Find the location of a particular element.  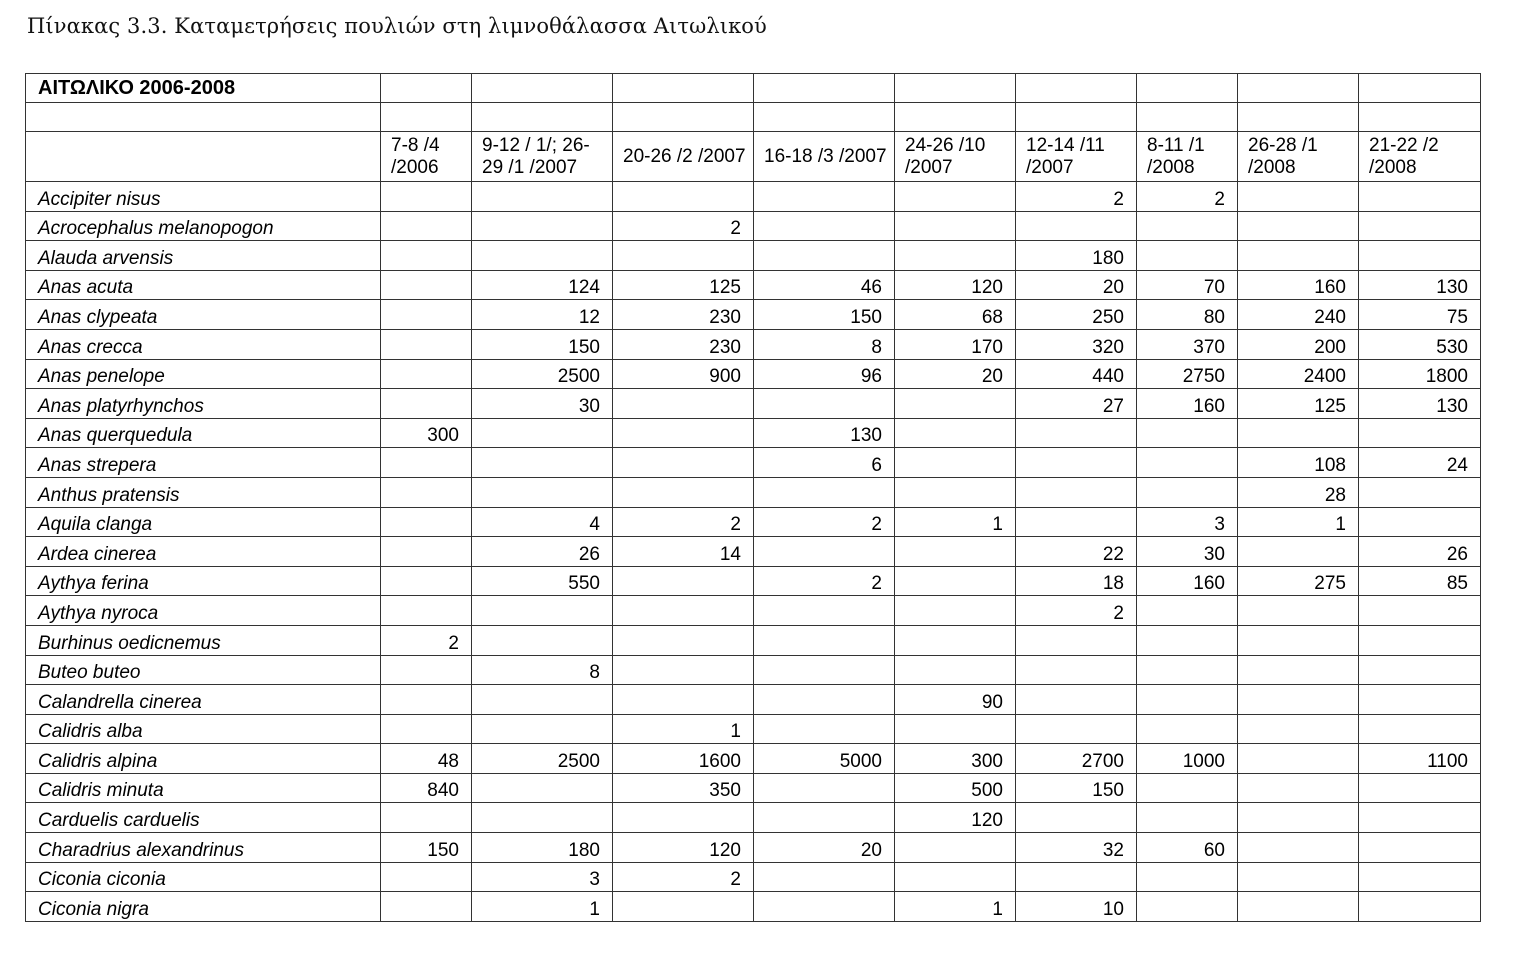

count-cell: 5000 is located at coordinates (824, 758).